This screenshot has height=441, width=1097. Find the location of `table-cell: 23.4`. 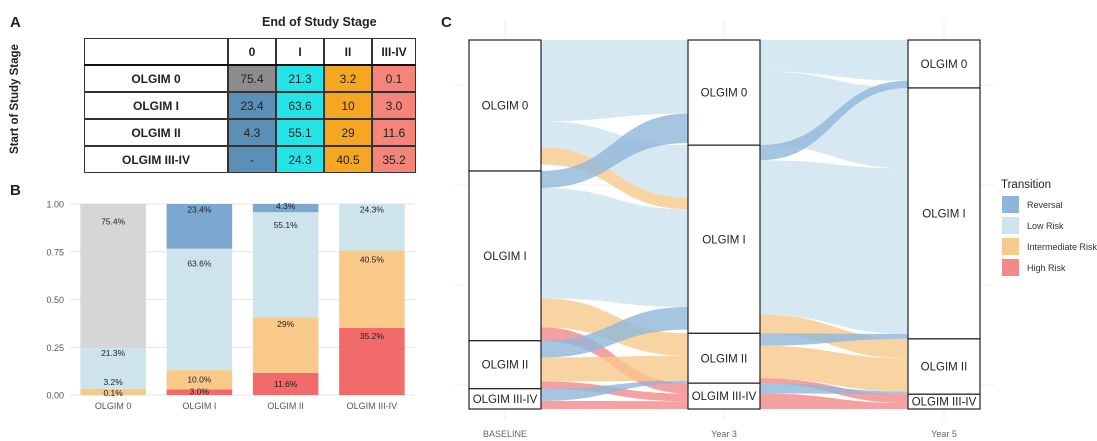

table-cell: 23.4 is located at coordinates (252, 105).